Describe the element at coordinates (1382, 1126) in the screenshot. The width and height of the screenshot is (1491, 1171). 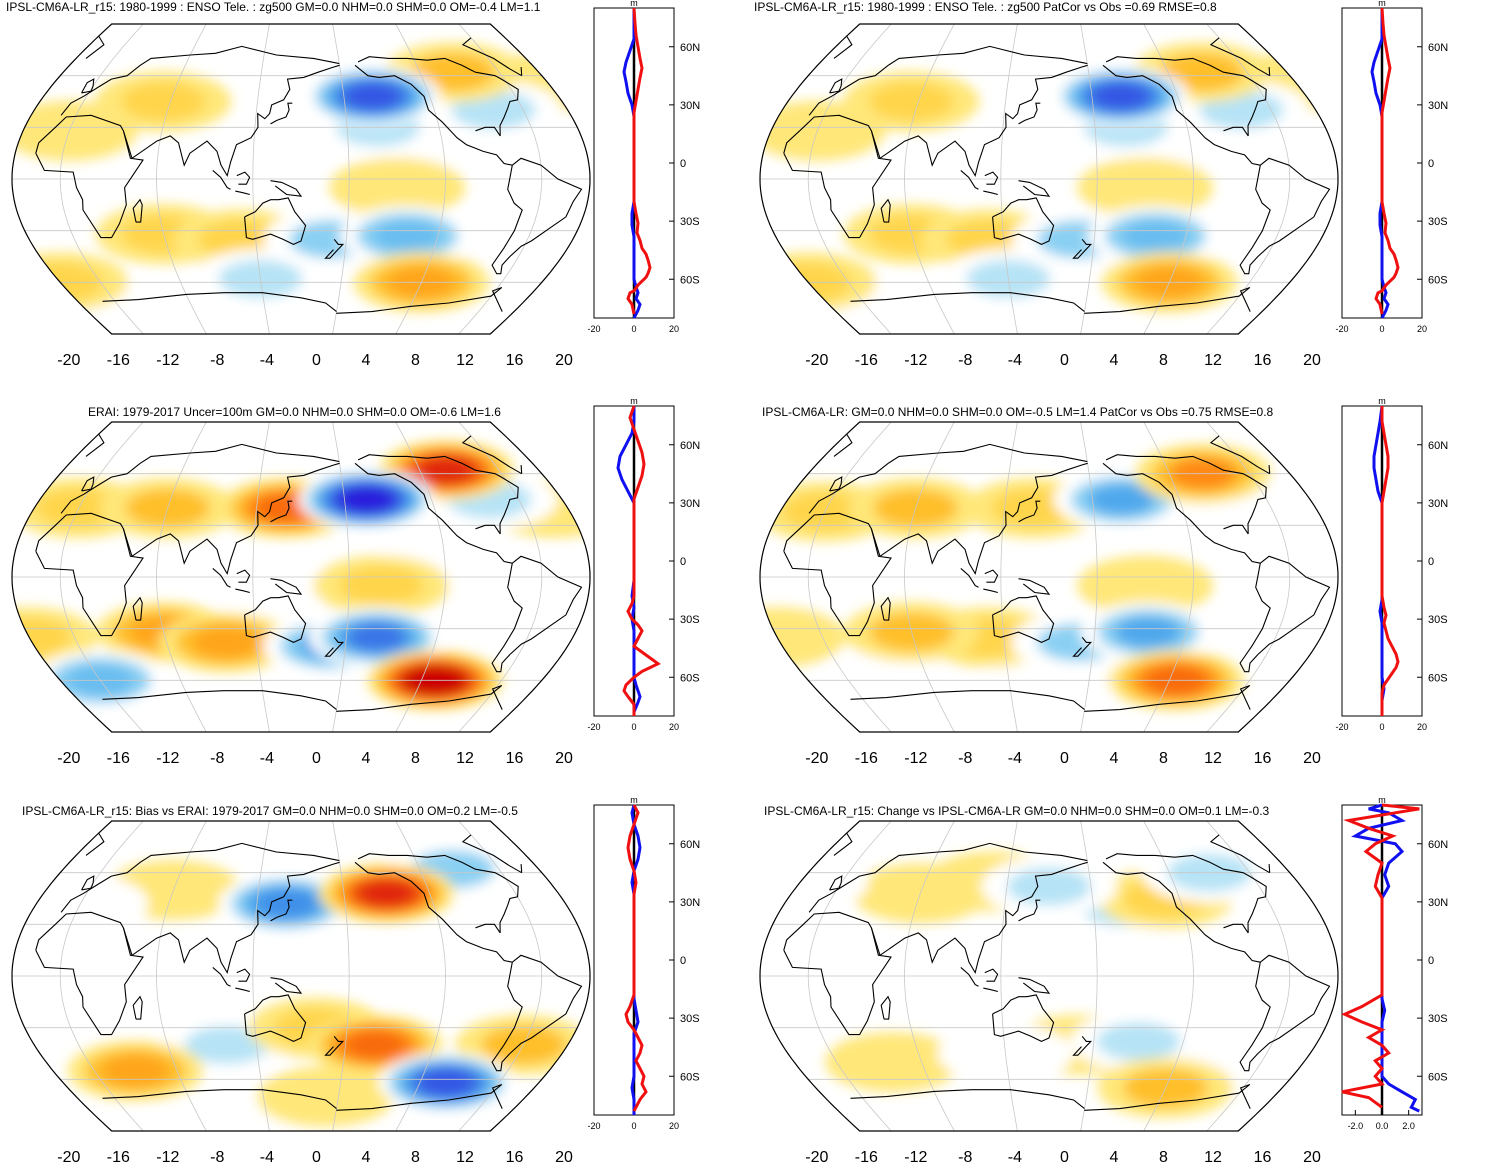
I see `profile-x-label: 0.0` at that location.